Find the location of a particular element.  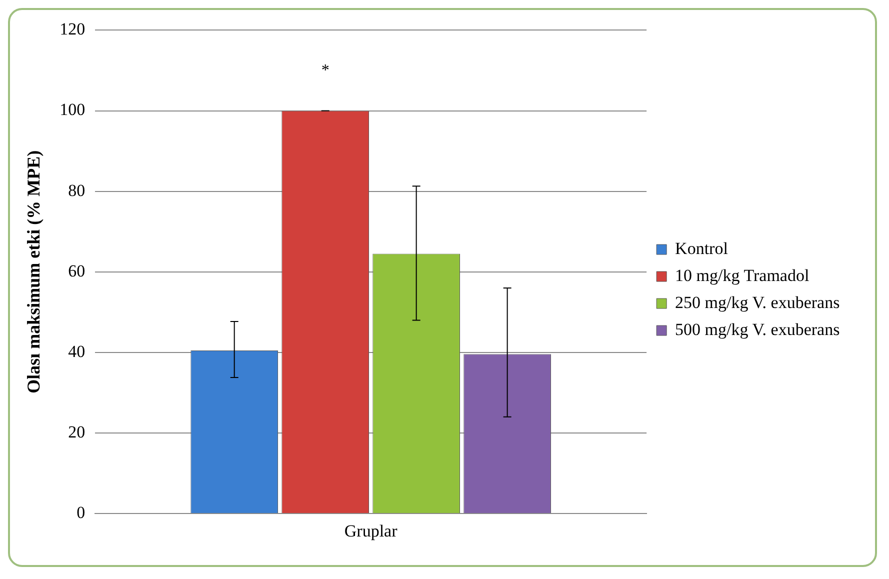

y-tick-label: 80 is located at coordinates (77, 190).